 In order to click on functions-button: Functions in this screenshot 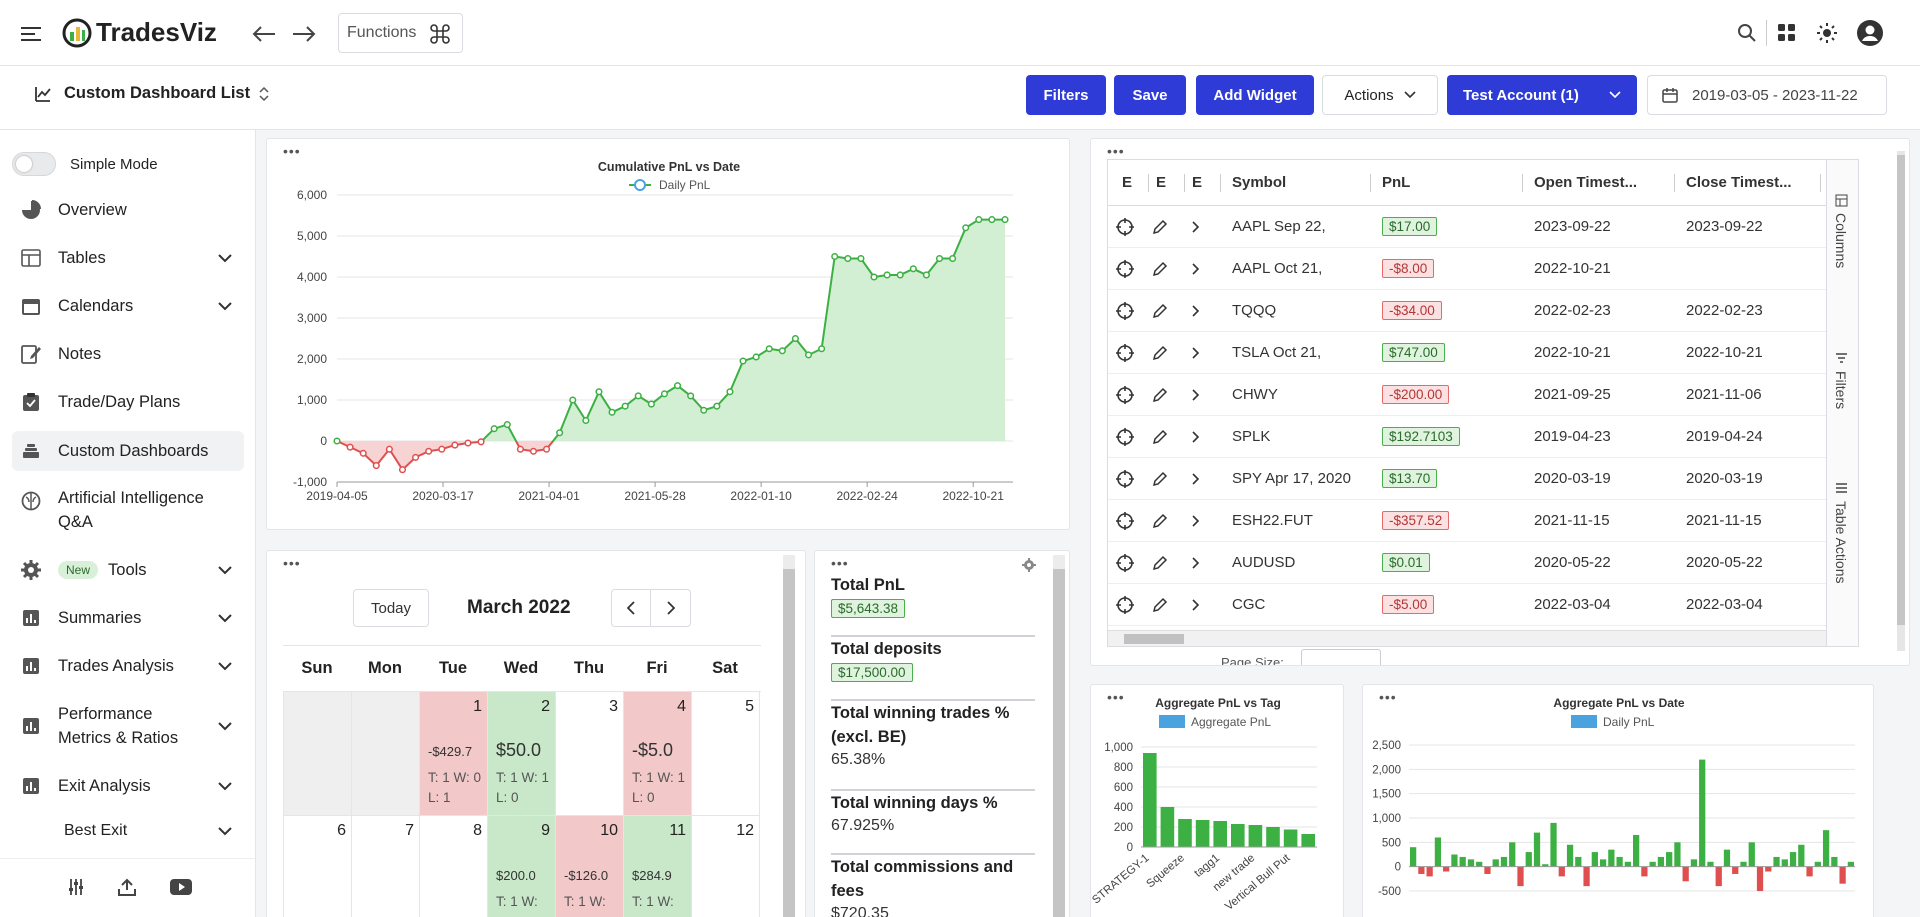, I will do `click(400, 33)`.